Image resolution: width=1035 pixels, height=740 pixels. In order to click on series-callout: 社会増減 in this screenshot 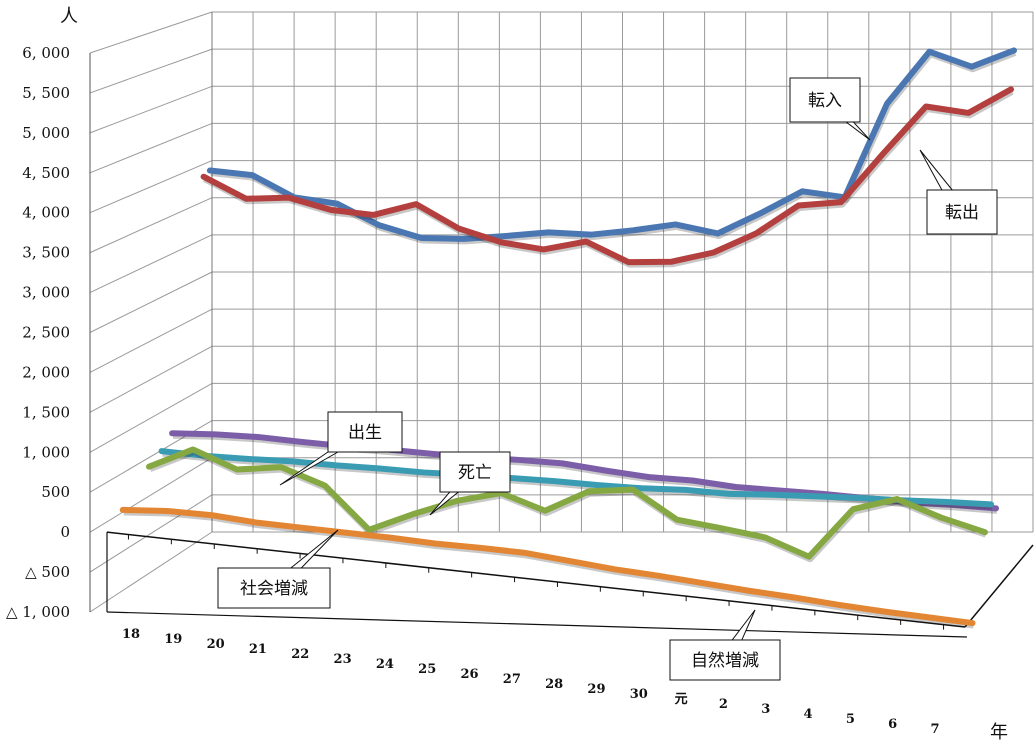, I will do `click(278, 569)`.